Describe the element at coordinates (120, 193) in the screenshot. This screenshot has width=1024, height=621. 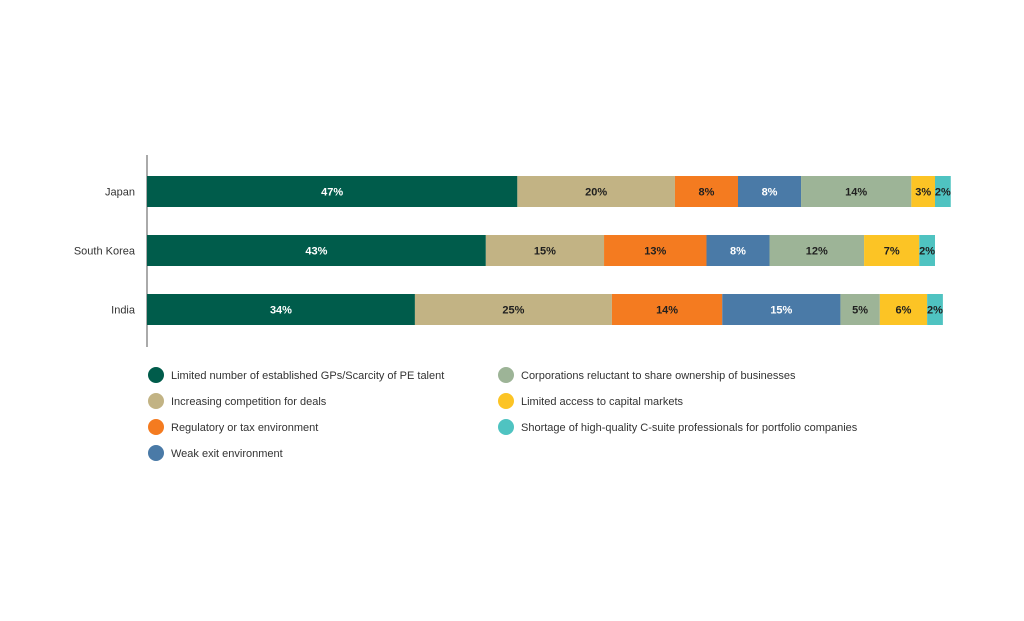
I see `category-label: Japan` at that location.